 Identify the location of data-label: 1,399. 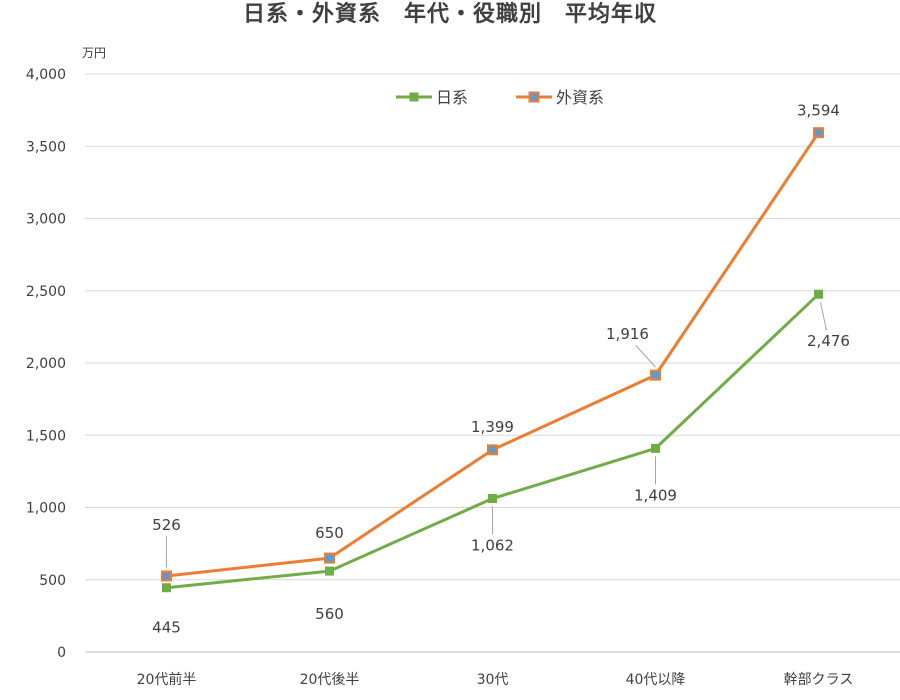
(492, 427).